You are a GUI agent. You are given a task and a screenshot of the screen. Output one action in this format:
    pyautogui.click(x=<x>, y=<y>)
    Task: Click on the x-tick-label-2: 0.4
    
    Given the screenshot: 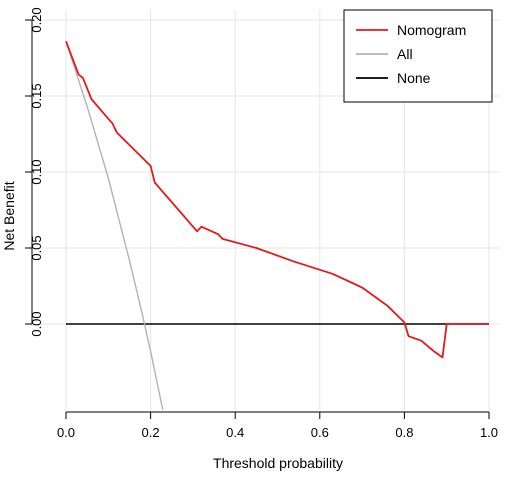 What is the action you would take?
    pyautogui.click(x=235, y=432)
    